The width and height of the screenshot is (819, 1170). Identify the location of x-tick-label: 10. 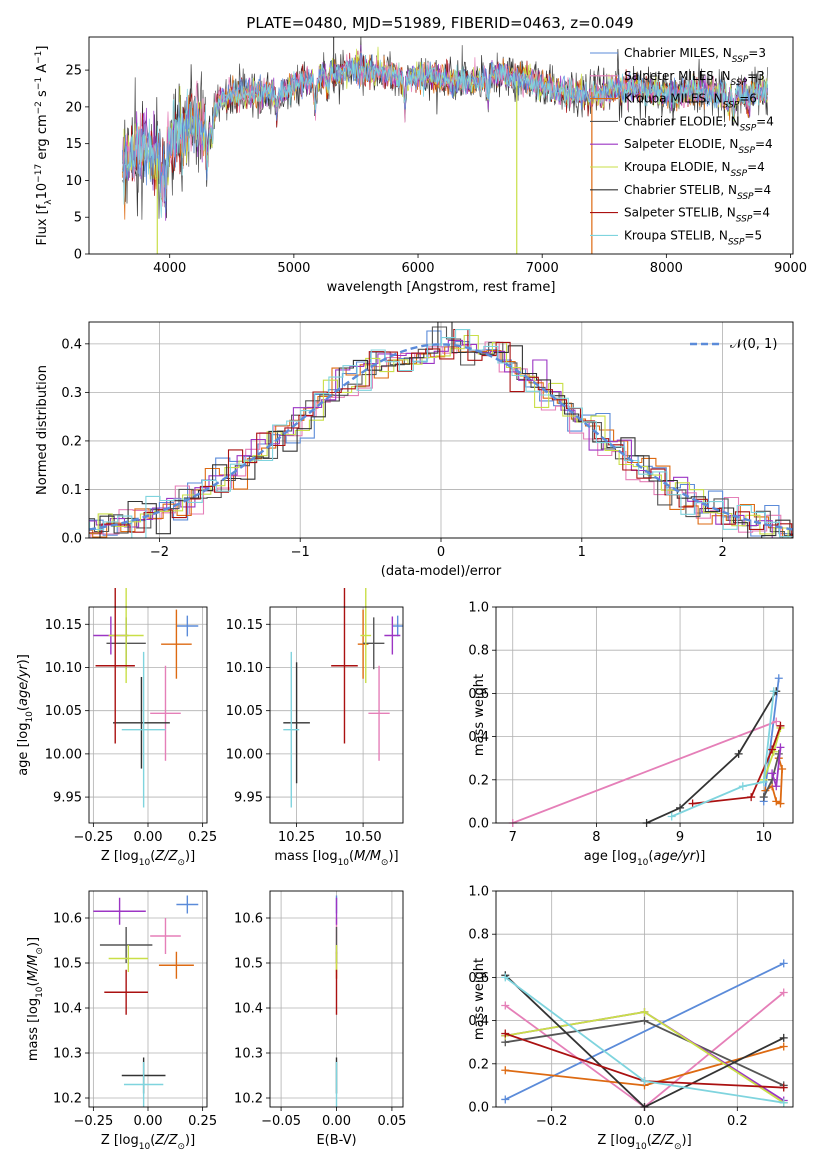
(763, 837).